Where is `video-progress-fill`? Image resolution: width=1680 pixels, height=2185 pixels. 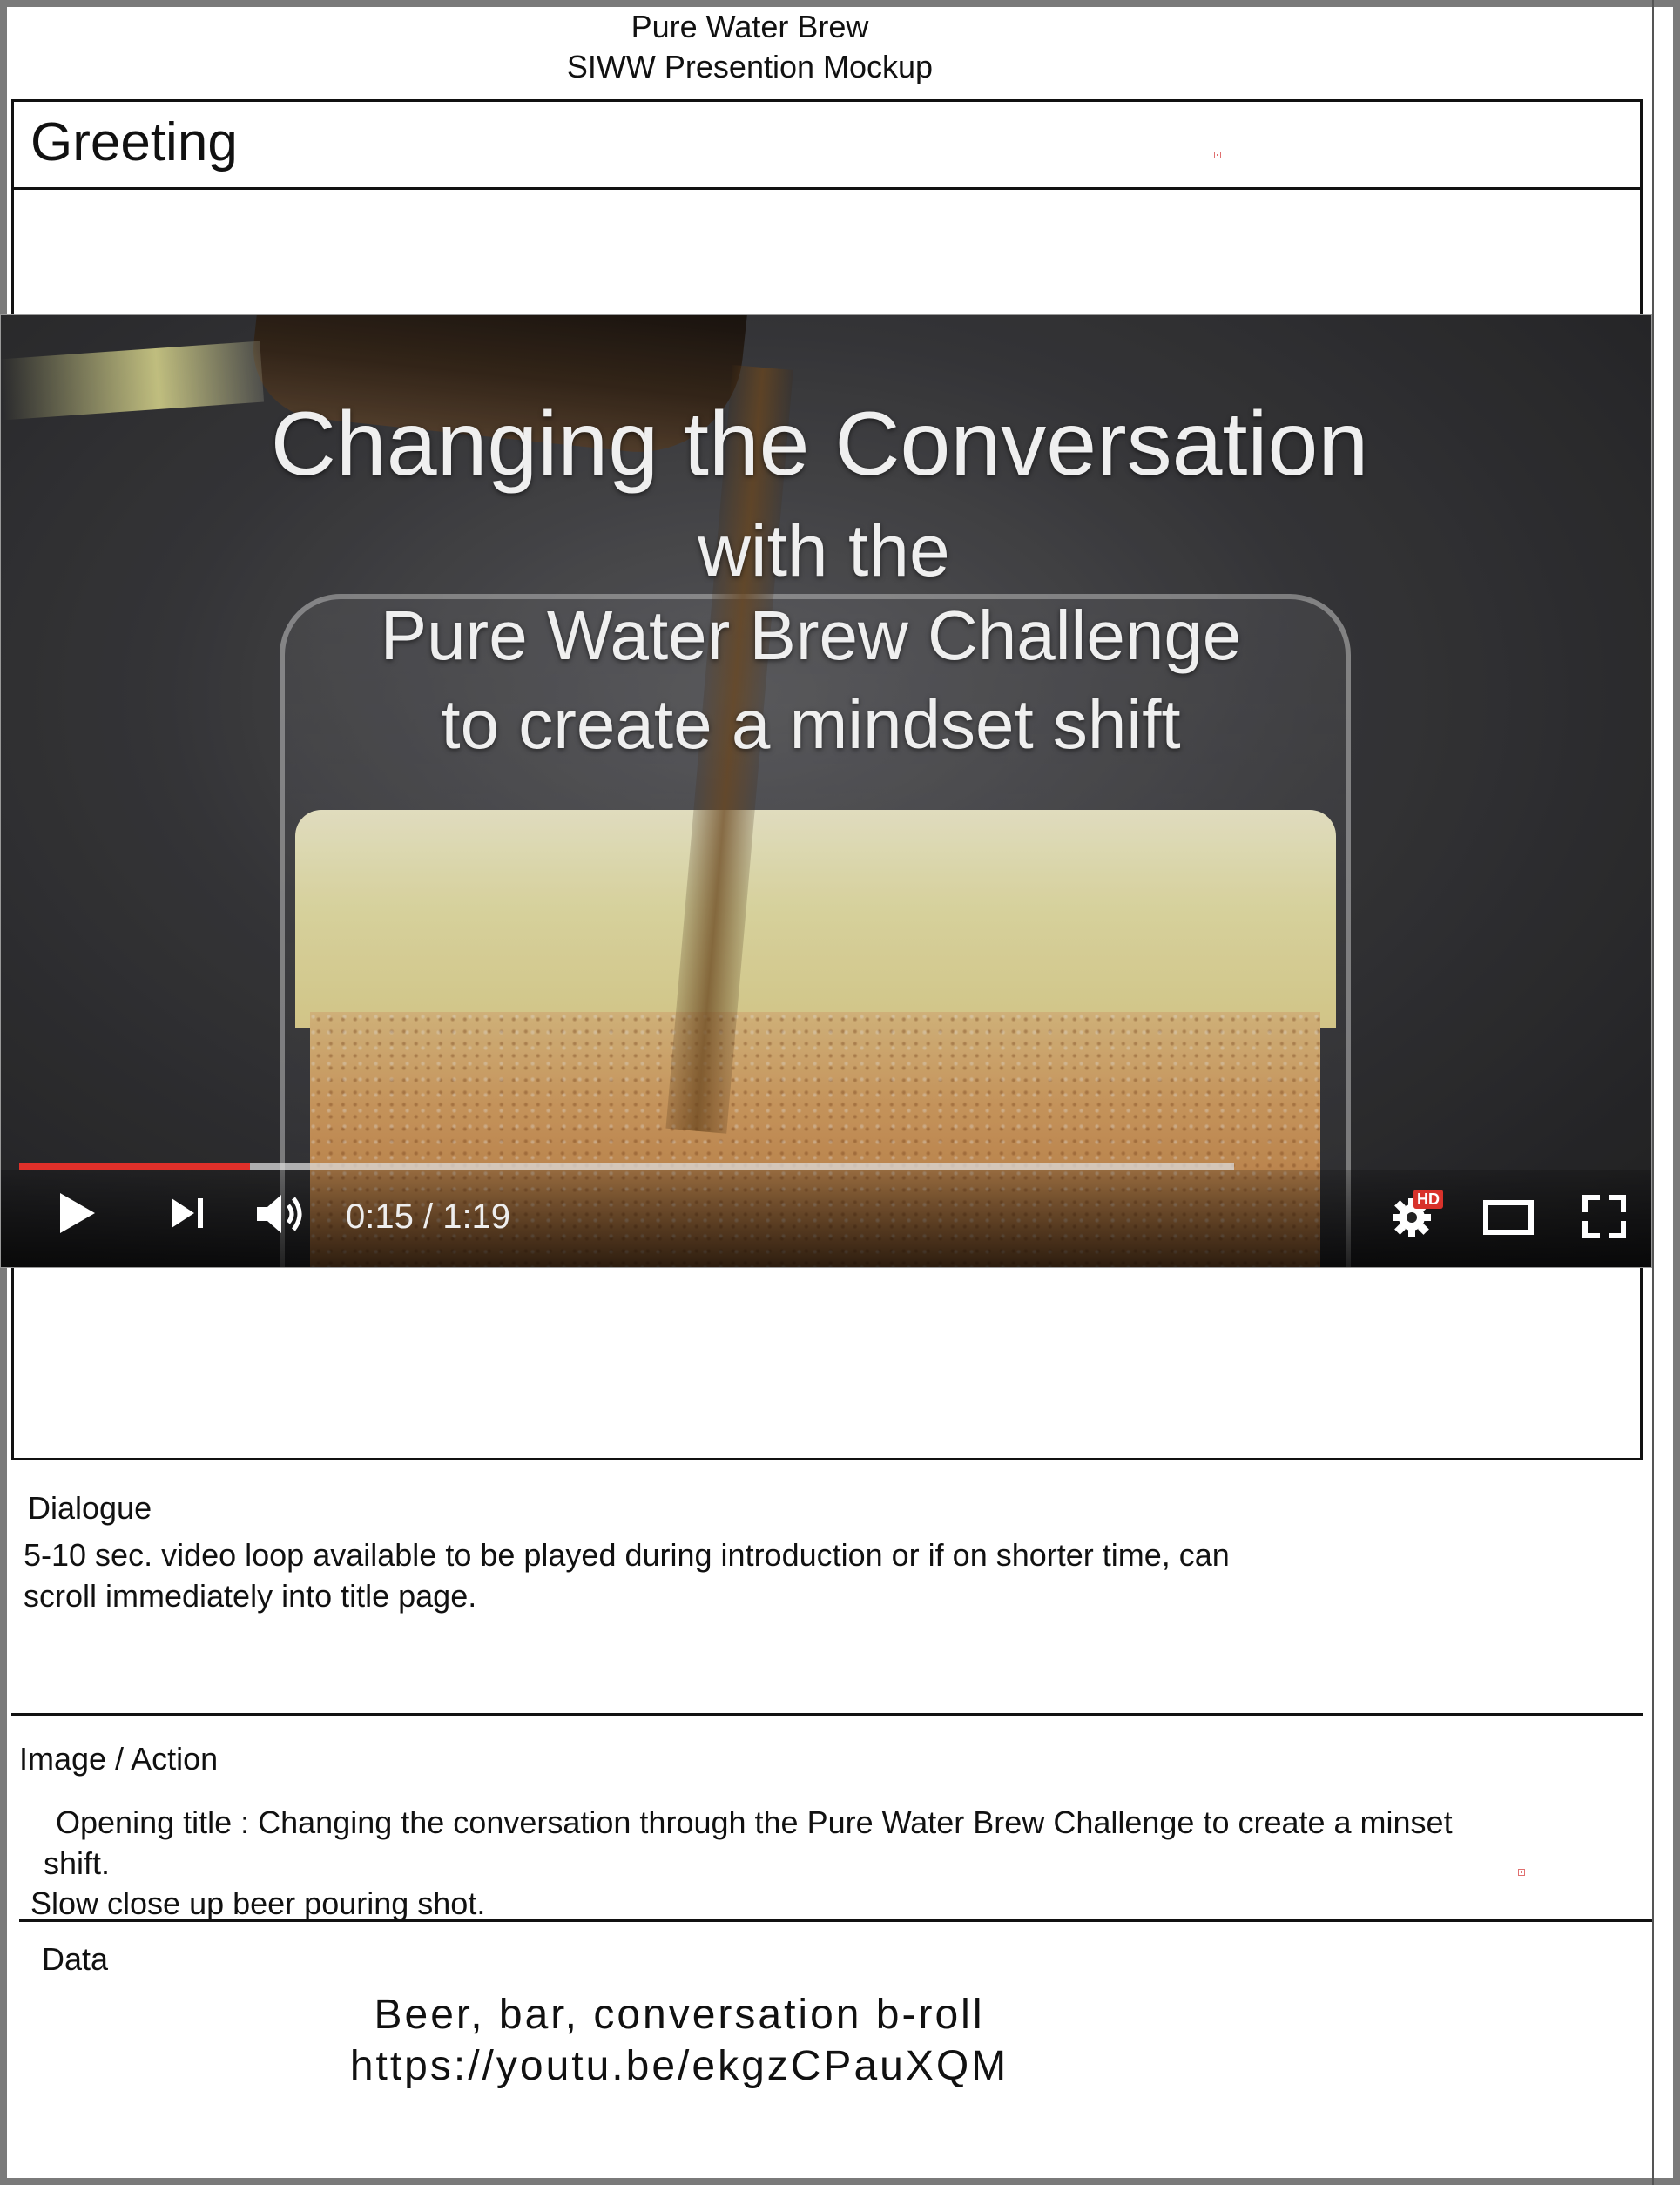
video-progress-fill is located at coordinates (135, 1167).